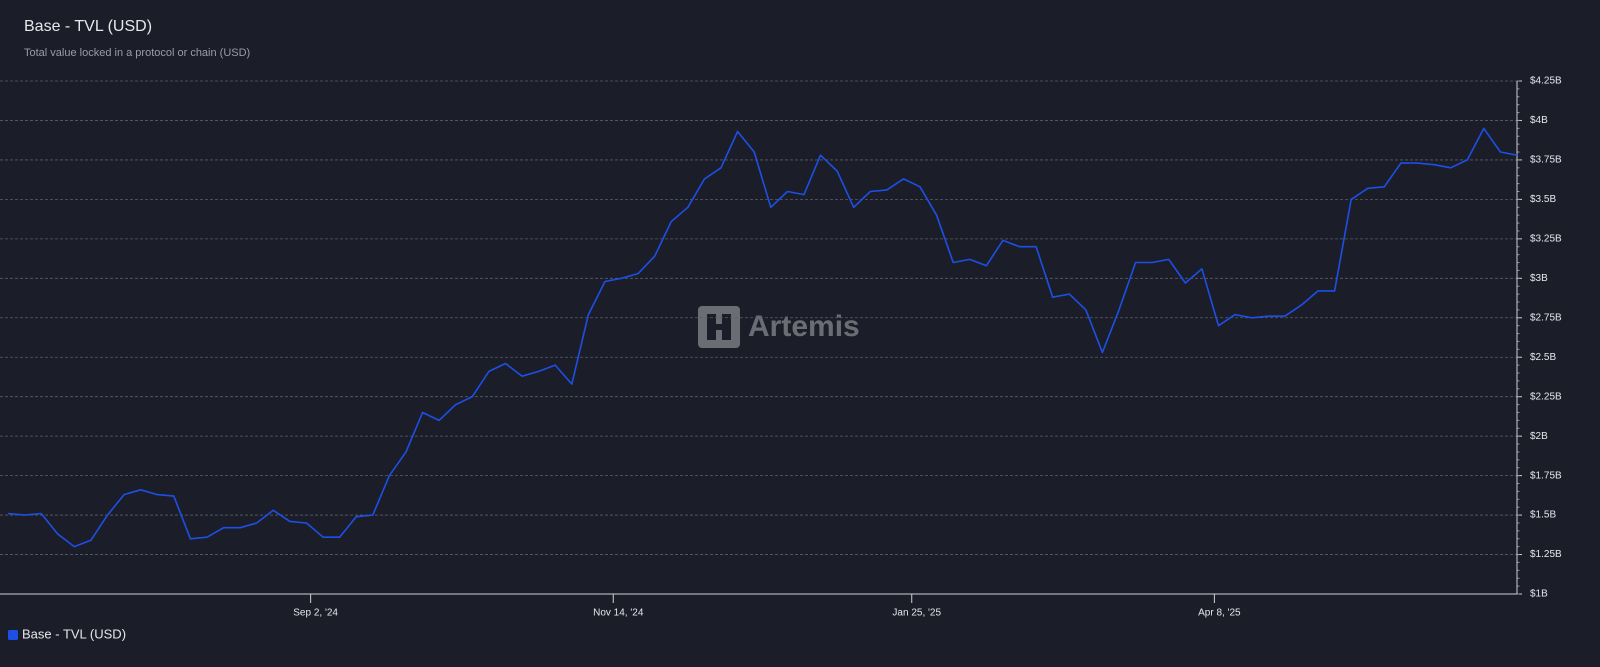 Image resolution: width=1600 pixels, height=667 pixels. I want to click on y-tick-label: $1B, so click(1539, 594).